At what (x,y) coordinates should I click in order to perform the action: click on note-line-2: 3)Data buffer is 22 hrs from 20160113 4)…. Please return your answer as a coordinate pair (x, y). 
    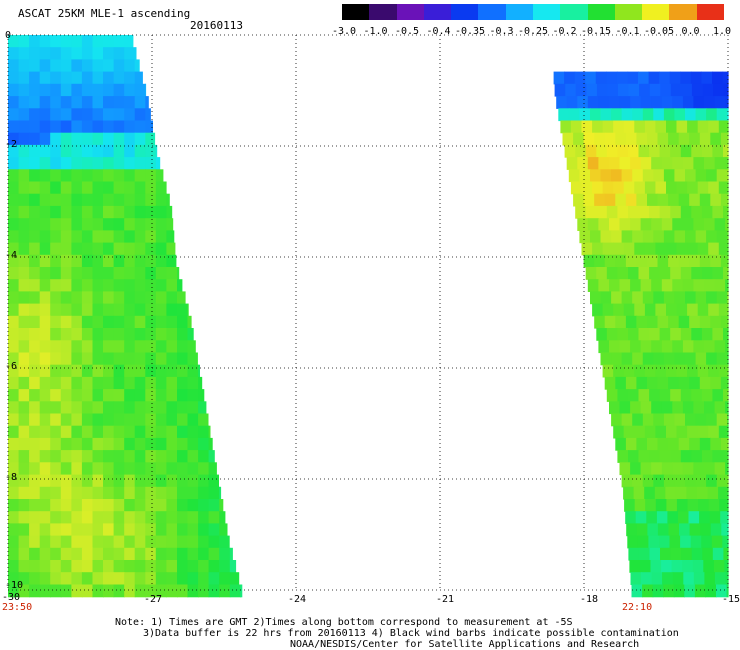
    Looking at the image, I should click on (411, 633).